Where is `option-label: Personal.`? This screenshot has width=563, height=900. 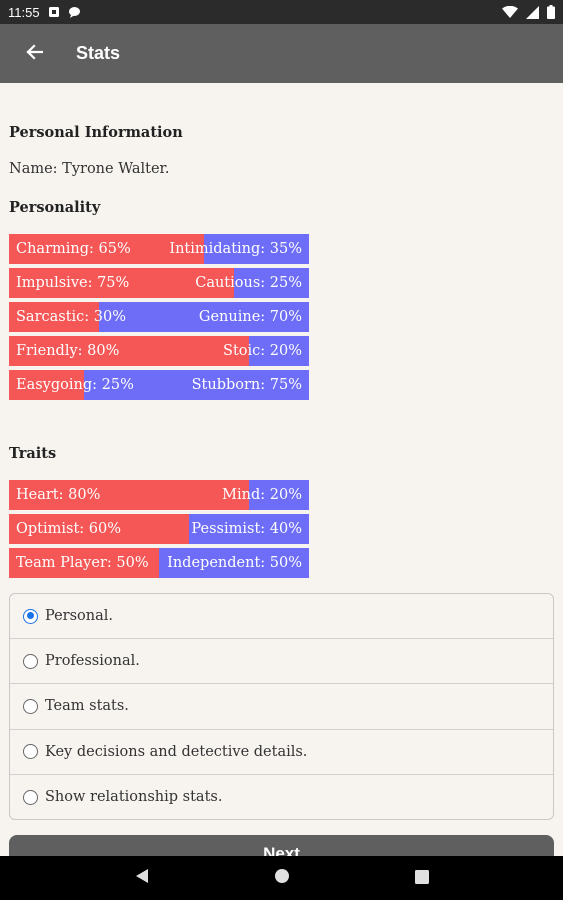 option-label: Personal. is located at coordinates (79, 616).